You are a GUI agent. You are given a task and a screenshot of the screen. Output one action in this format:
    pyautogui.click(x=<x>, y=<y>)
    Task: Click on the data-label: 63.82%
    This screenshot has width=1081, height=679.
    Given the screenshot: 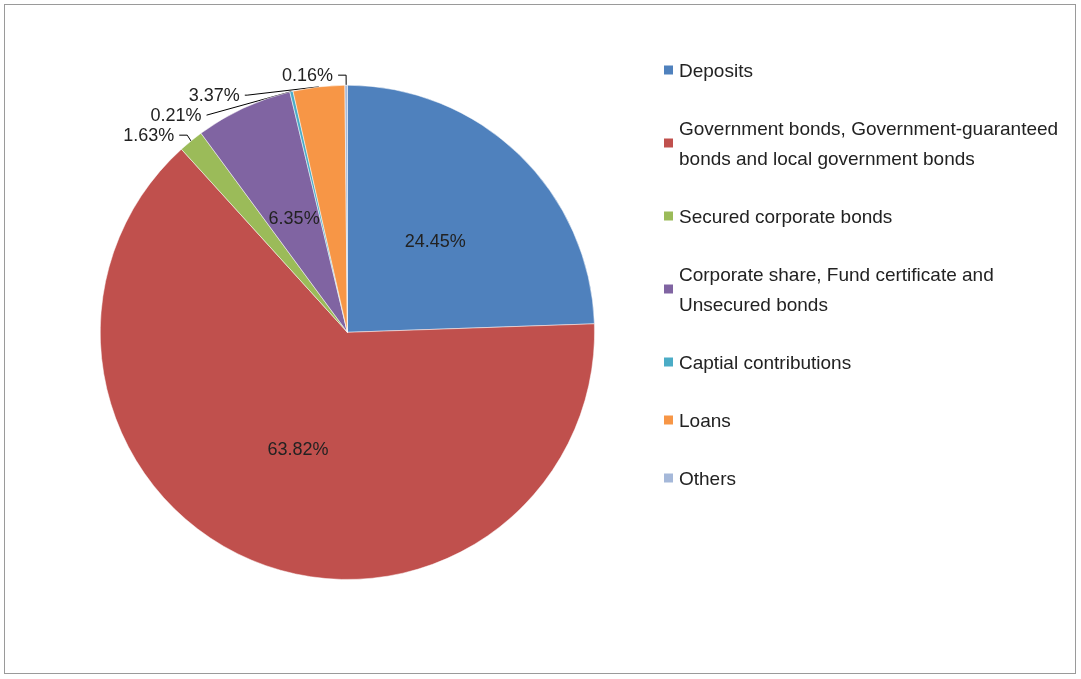 What is the action you would take?
    pyautogui.click(x=298, y=448)
    